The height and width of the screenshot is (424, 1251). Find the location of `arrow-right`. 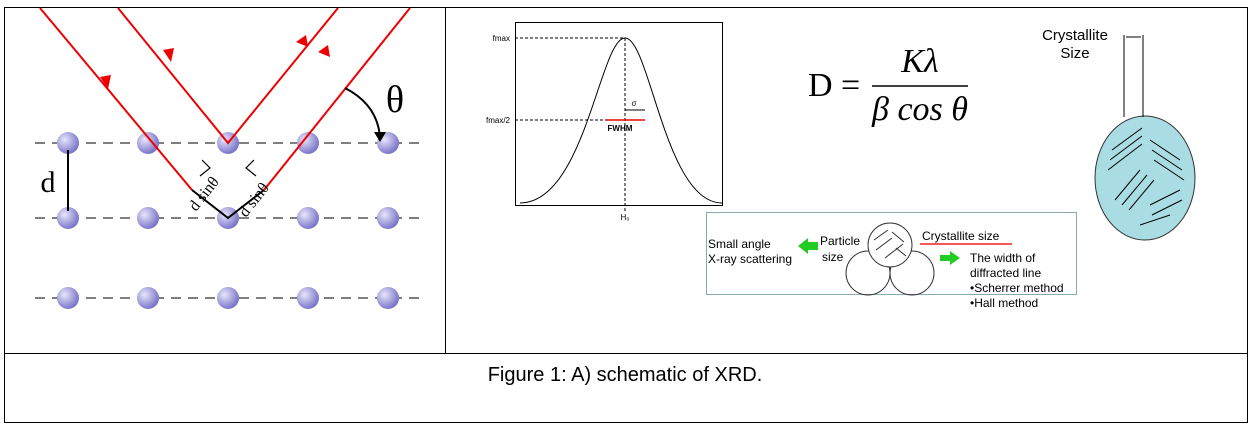

arrow-right is located at coordinates (950, 258).